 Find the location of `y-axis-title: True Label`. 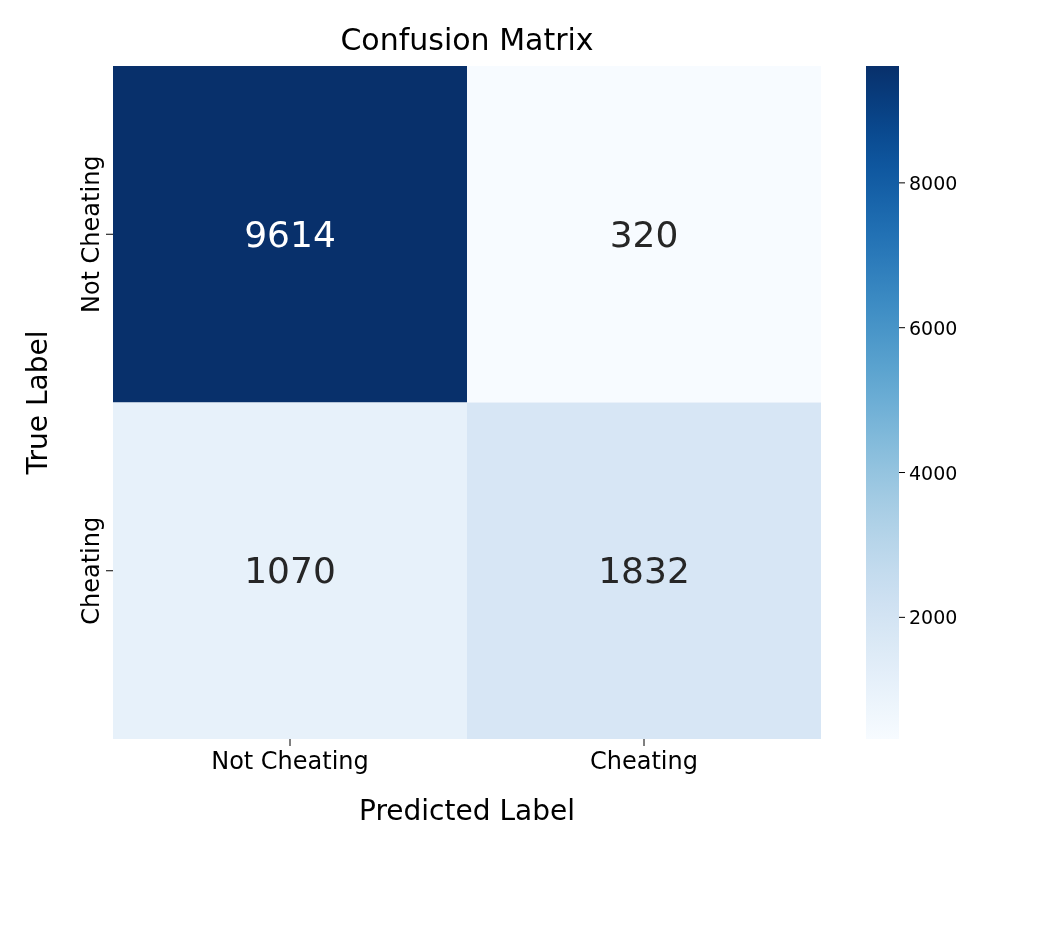

y-axis-title: True Label is located at coordinates (37, 403).